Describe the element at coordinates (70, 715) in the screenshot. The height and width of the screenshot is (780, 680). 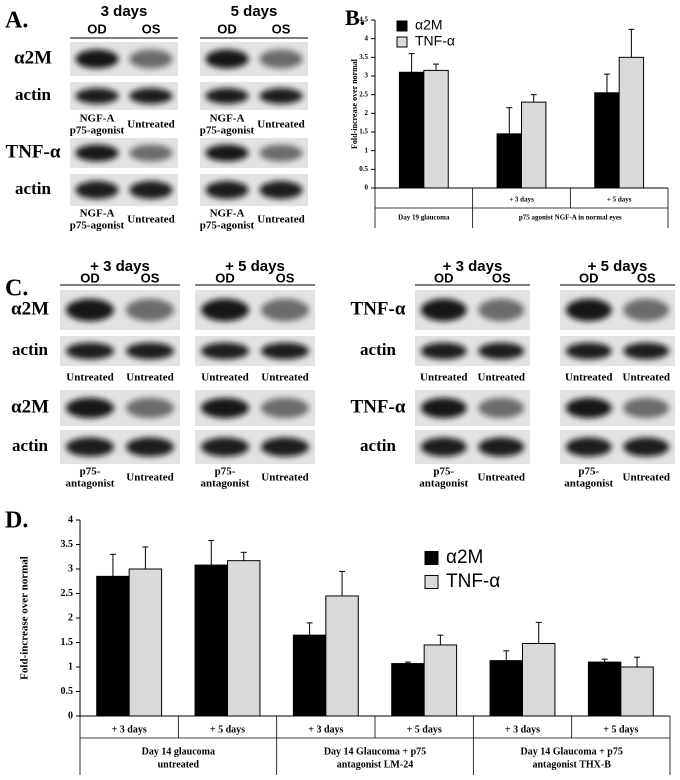
I see `y-tick-label: 0` at that location.